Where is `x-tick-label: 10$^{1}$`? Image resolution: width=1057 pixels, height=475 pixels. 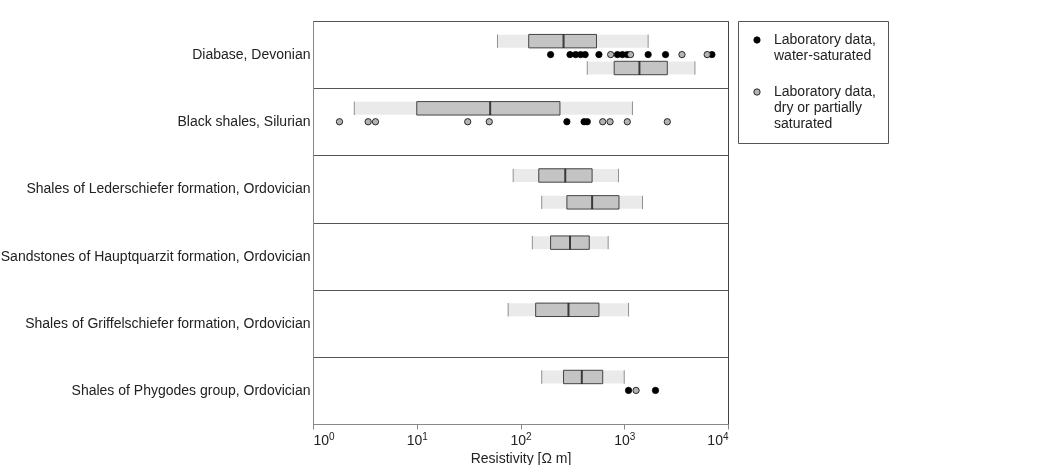 x-tick-label: 10$^{1}$ is located at coordinates (417, 439).